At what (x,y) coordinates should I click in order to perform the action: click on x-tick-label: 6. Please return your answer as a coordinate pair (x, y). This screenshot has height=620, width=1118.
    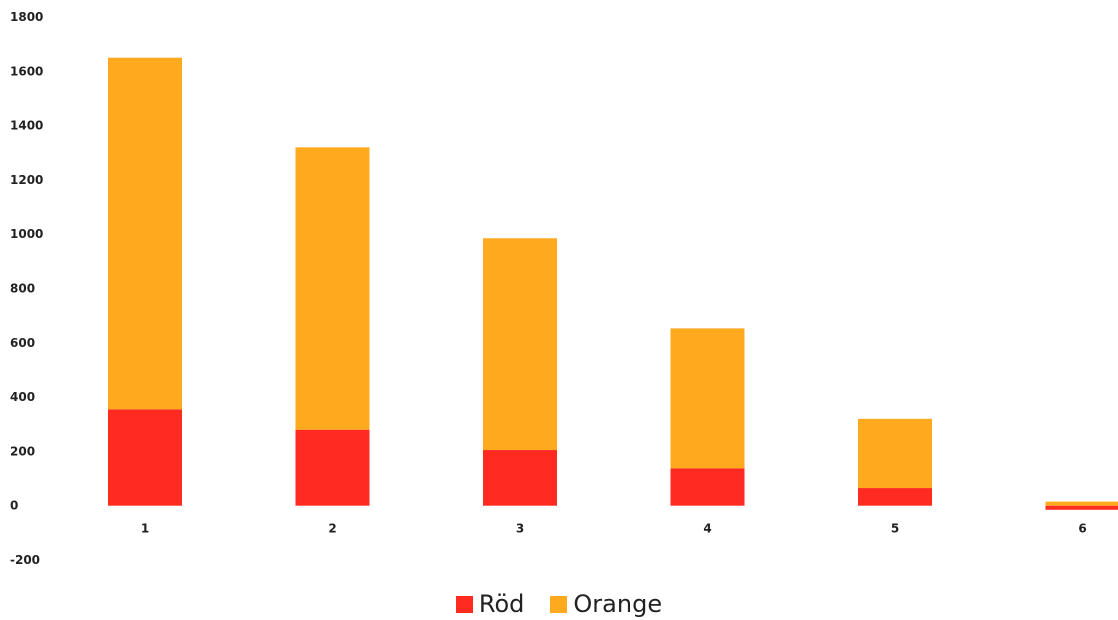
    Looking at the image, I should click on (1082, 529).